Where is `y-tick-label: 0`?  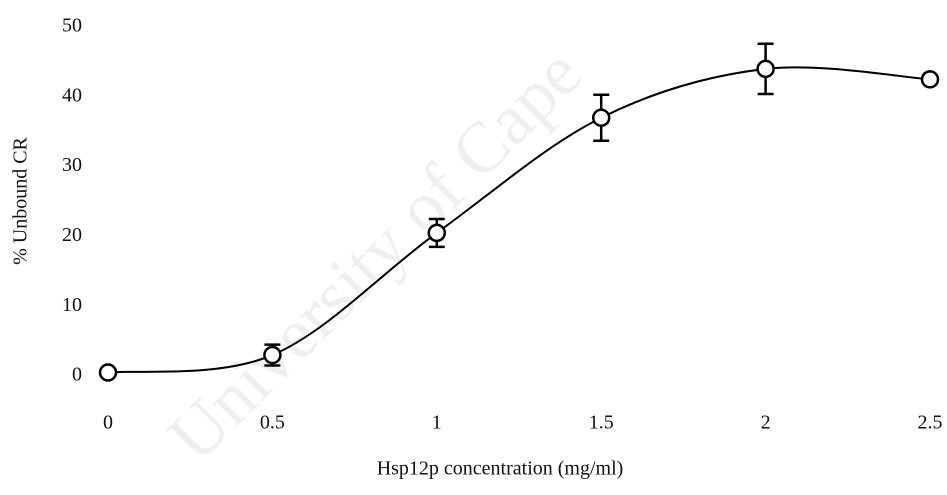
y-tick-label: 0 is located at coordinates (77, 375).